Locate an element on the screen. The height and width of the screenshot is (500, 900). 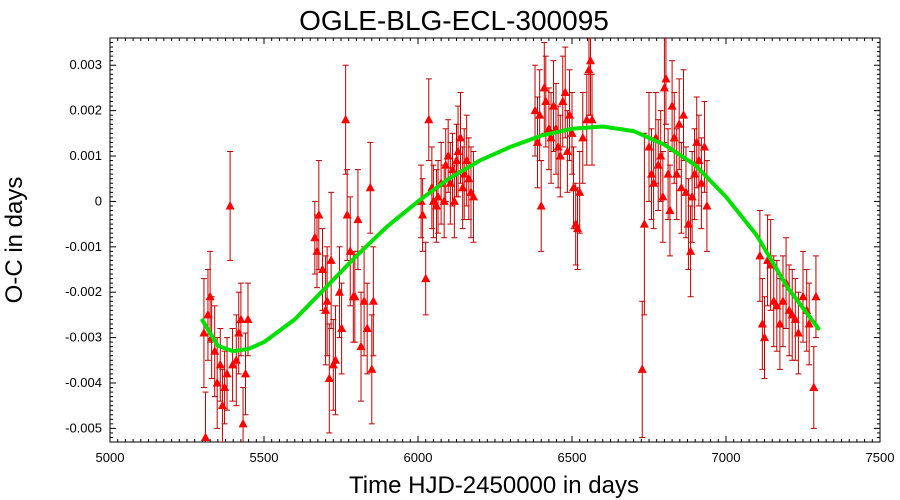
y-tick-label: -0.002 is located at coordinates (83, 291).